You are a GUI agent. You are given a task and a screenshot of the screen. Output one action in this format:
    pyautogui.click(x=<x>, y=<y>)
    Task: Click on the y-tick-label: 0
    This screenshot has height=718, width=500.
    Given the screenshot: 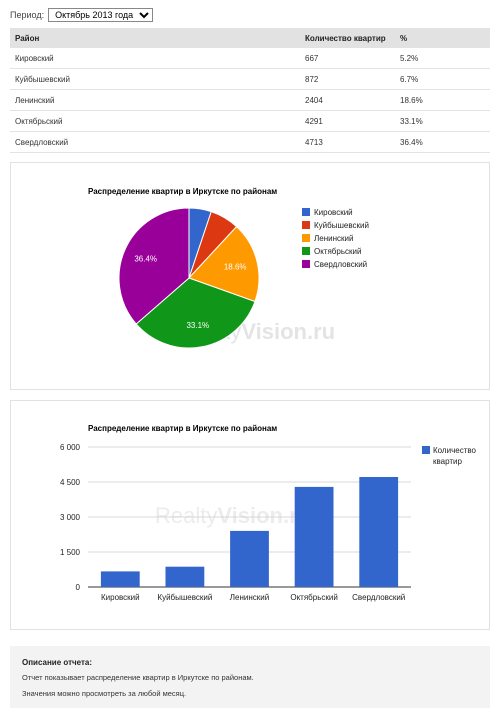 What is the action you would take?
    pyautogui.click(x=78, y=587)
    